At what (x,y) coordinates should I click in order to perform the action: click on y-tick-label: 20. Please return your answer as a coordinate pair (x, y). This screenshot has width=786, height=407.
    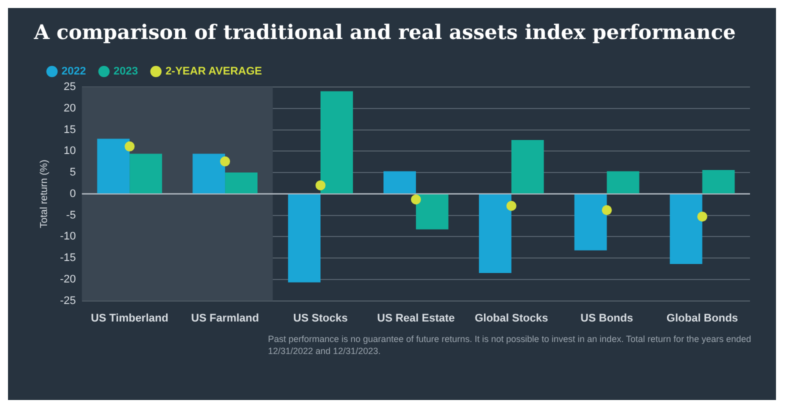
    Looking at the image, I should click on (70, 108).